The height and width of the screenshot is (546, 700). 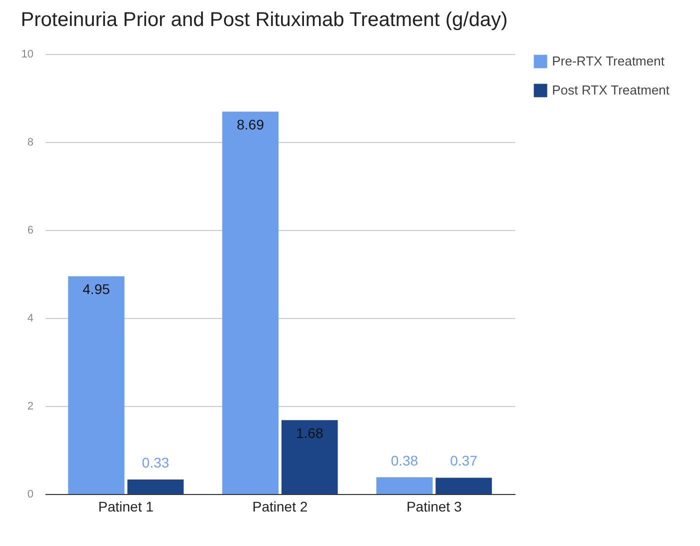 What do you see at coordinates (30, 406) in the screenshot?
I see `y-tick-label: 2` at bounding box center [30, 406].